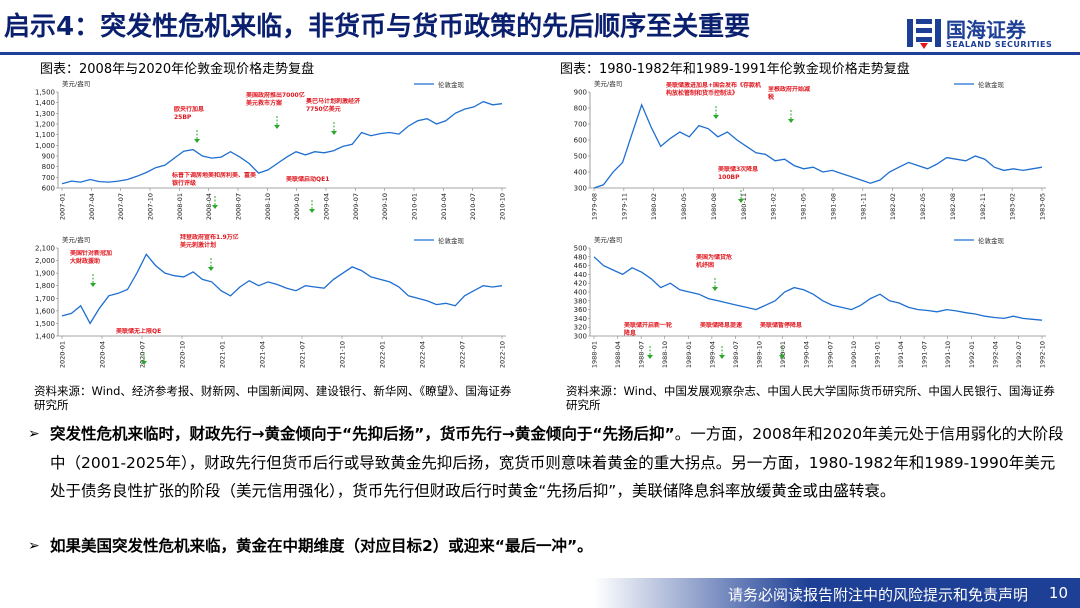  What do you see at coordinates (972, 354) in the screenshot?
I see `x-tick-label: 1992-01` at bounding box center [972, 354].